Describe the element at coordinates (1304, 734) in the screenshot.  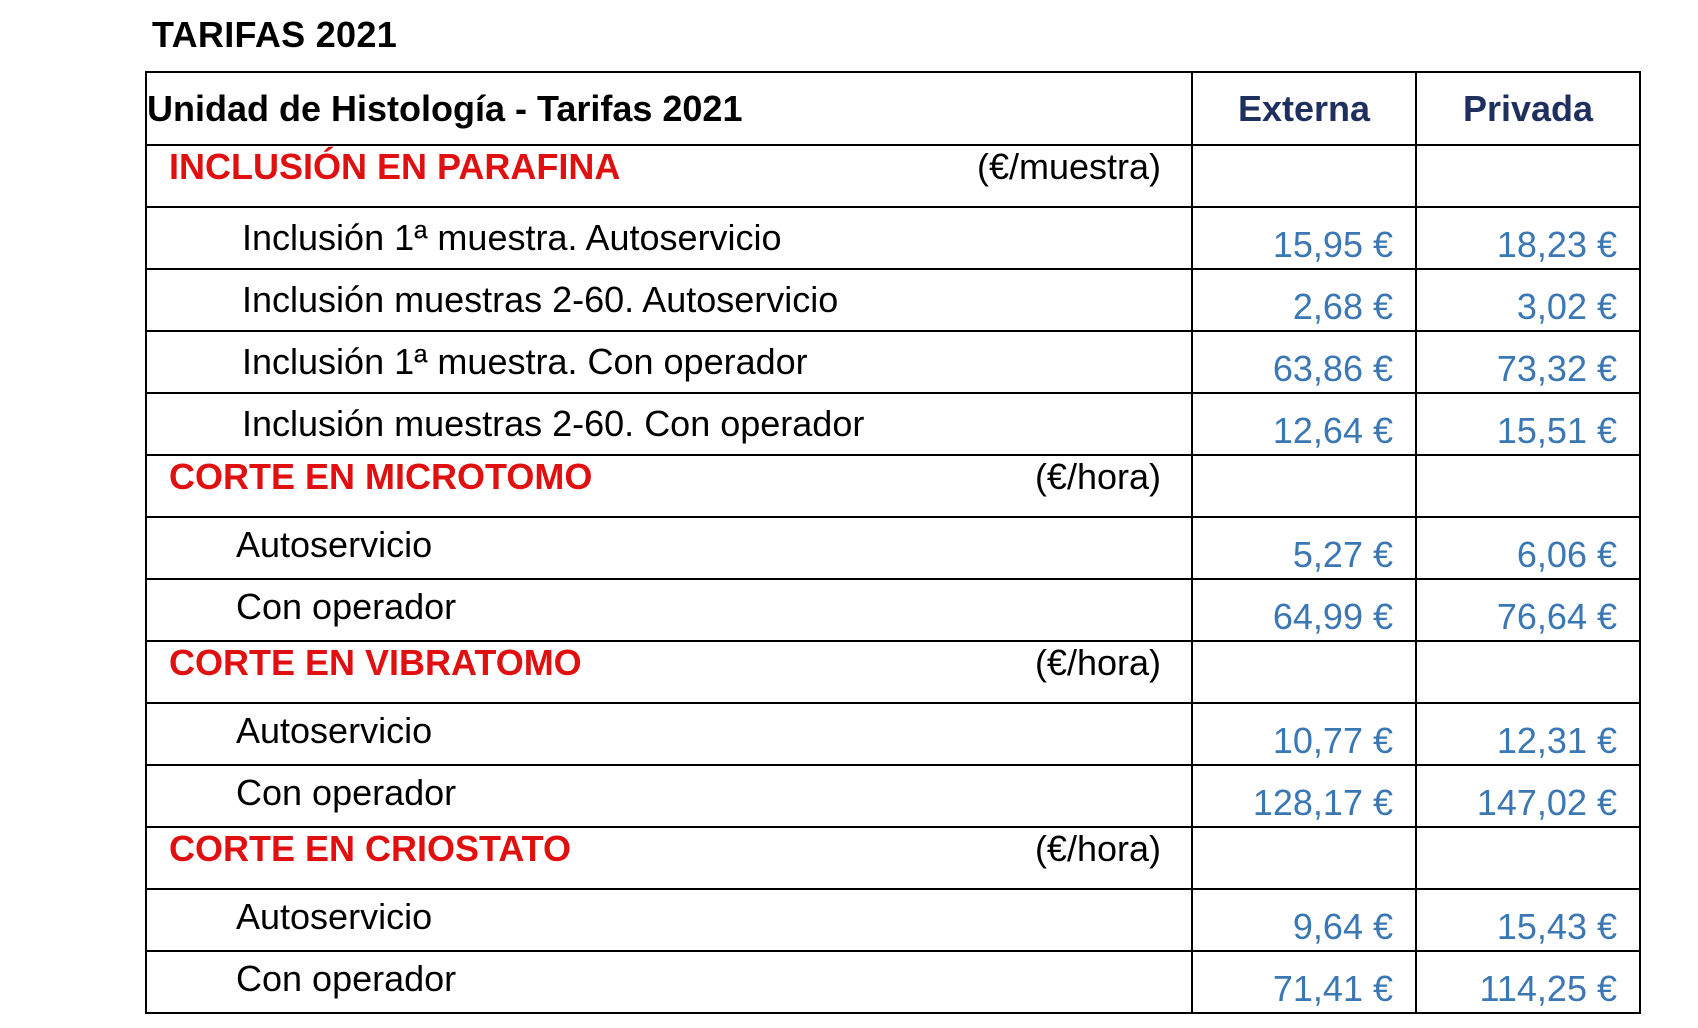
I see `price-externa: 10,77 €` at that location.